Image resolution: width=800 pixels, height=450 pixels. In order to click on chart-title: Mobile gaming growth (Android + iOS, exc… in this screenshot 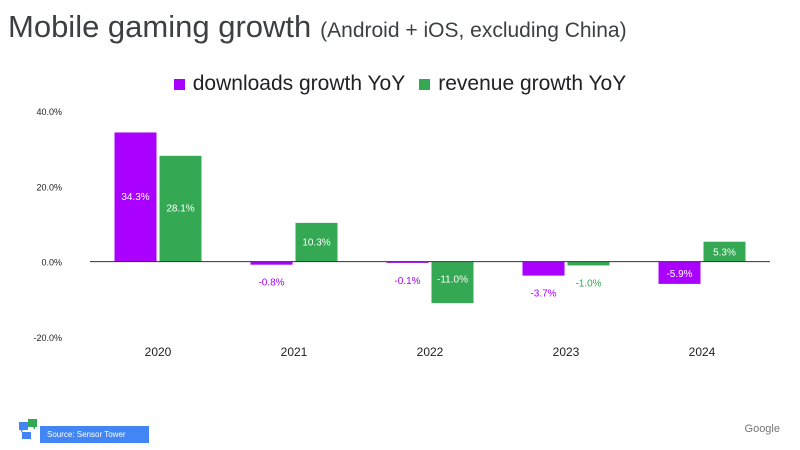, I will do `click(317, 26)`.